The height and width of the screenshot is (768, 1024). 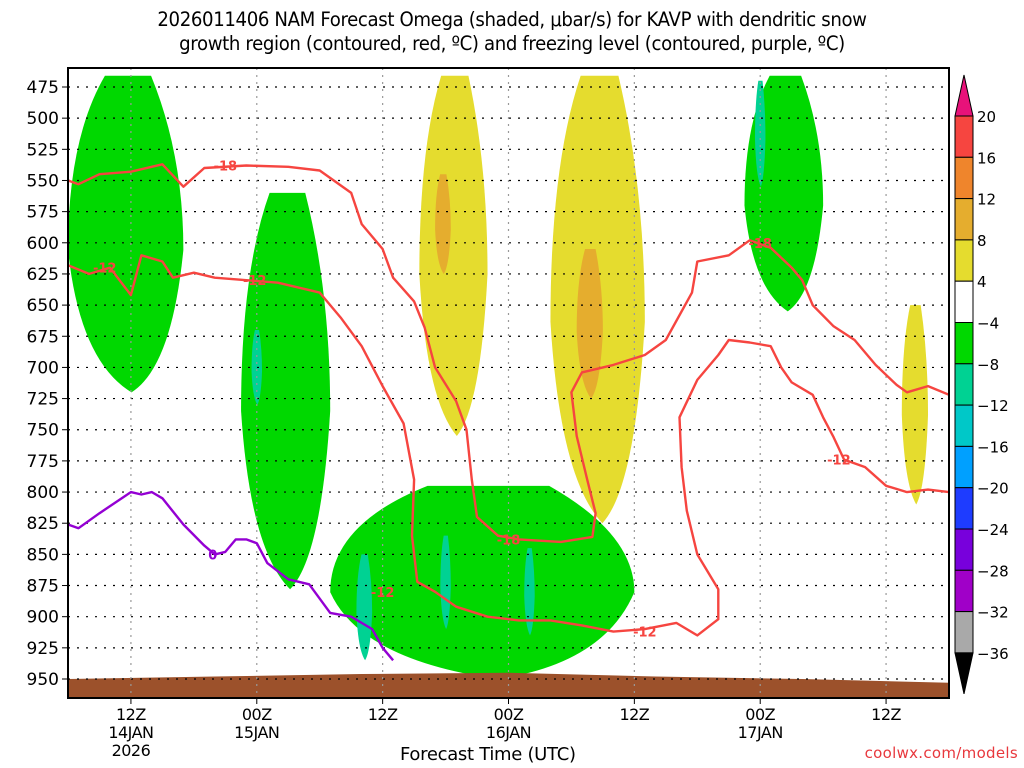 What do you see at coordinates (105, 269) in the screenshot?
I see `contour-label-2: -12` at bounding box center [105, 269].